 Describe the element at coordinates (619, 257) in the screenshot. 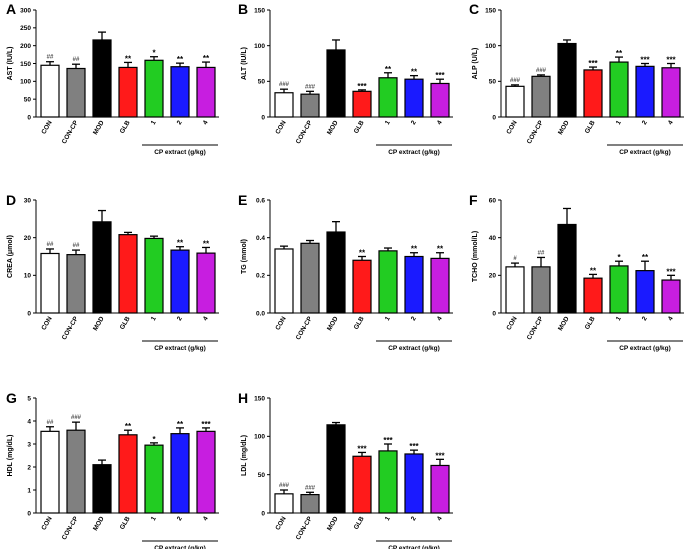

I see `significance-label-f: *` at that location.